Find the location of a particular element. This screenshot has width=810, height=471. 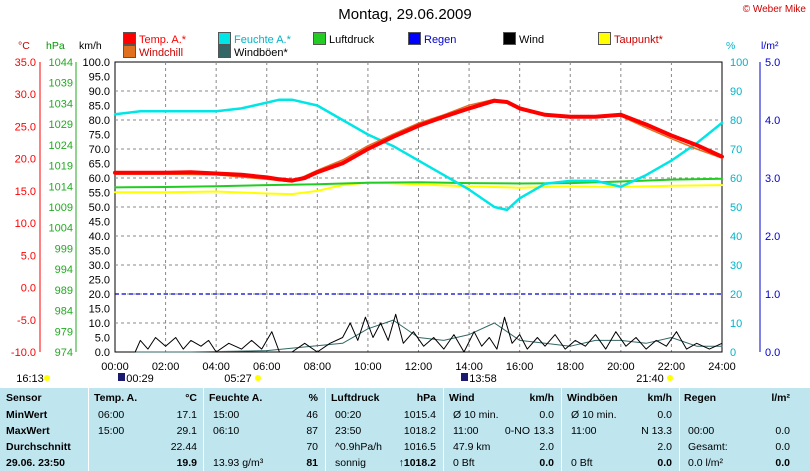

gust-value: 0.0 is located at coordinates (664, 463).